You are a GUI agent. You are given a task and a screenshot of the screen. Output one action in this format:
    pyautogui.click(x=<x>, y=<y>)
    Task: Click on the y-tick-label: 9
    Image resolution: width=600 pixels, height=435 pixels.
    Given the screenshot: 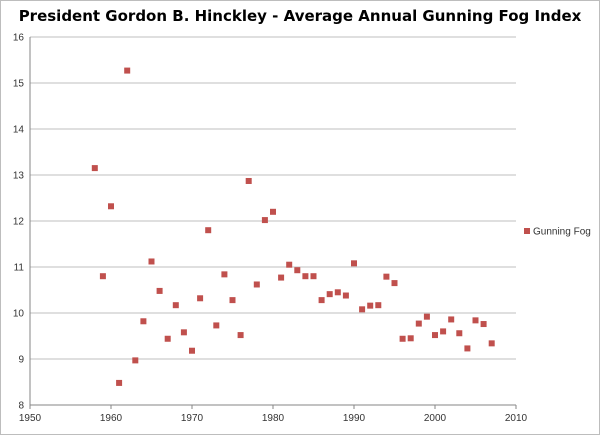 What is the action you would take?
    pyautogui.click(x=21, y=360)
    